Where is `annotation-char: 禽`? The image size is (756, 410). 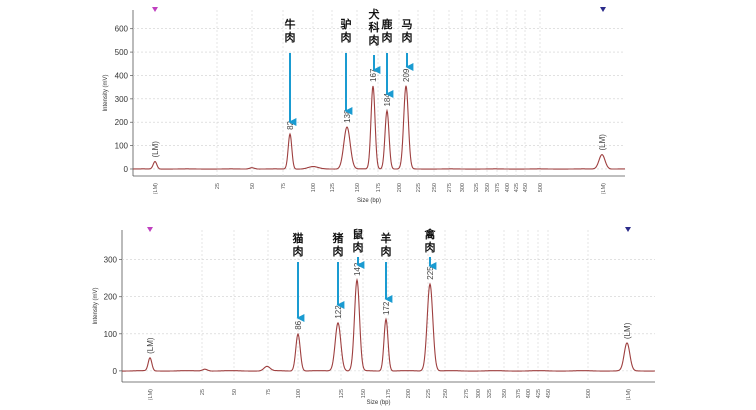
annotation-char: 禽 is located at coordinates (430, 234).